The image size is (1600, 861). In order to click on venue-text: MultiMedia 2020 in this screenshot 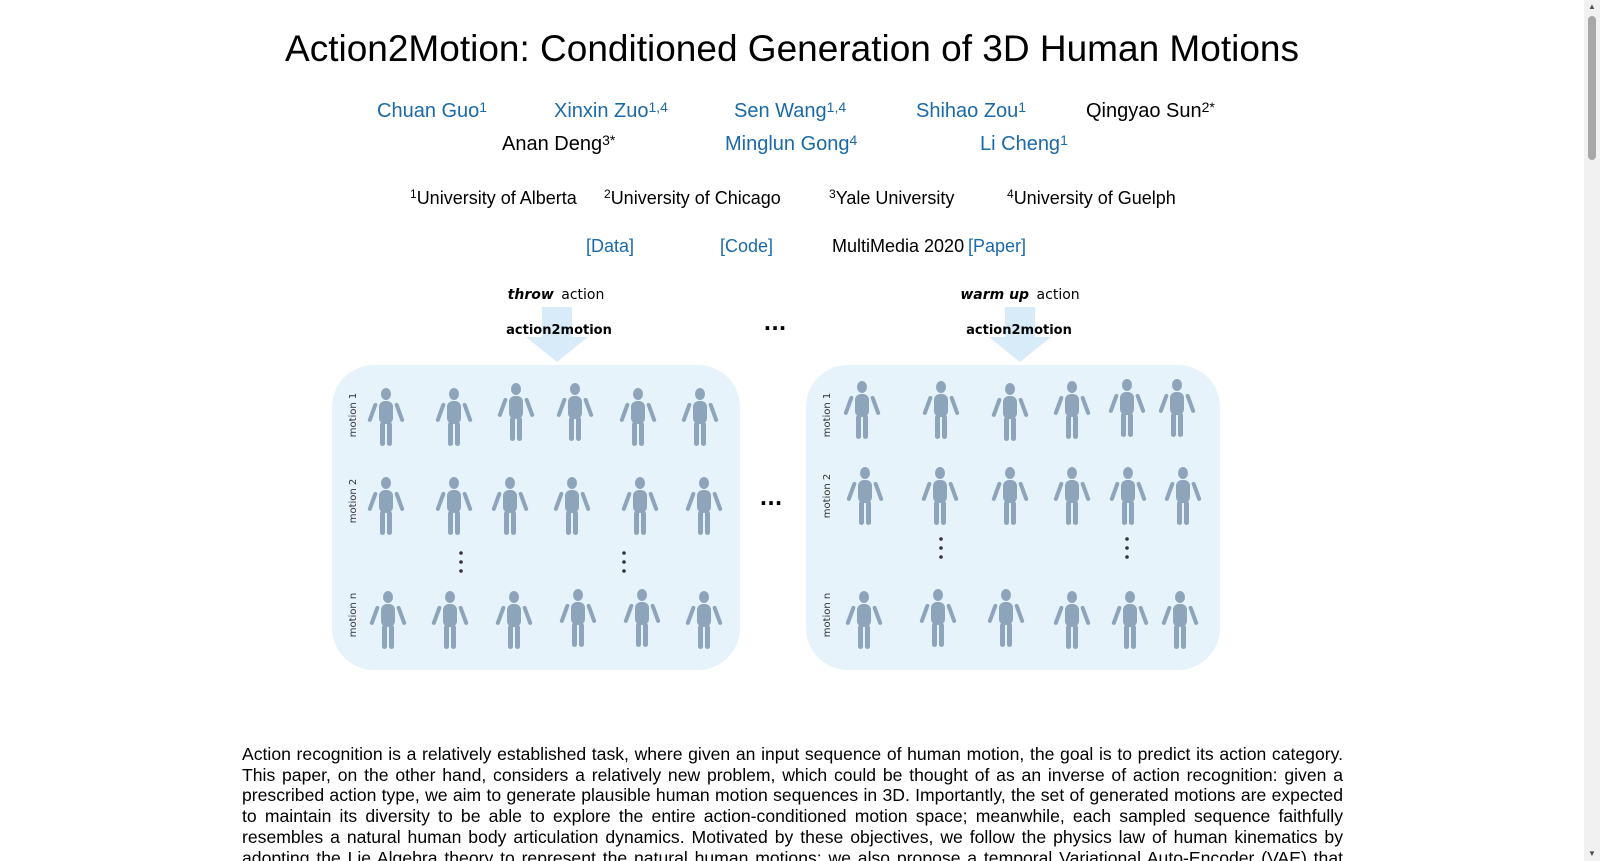, I will do `click(898, 246)`.